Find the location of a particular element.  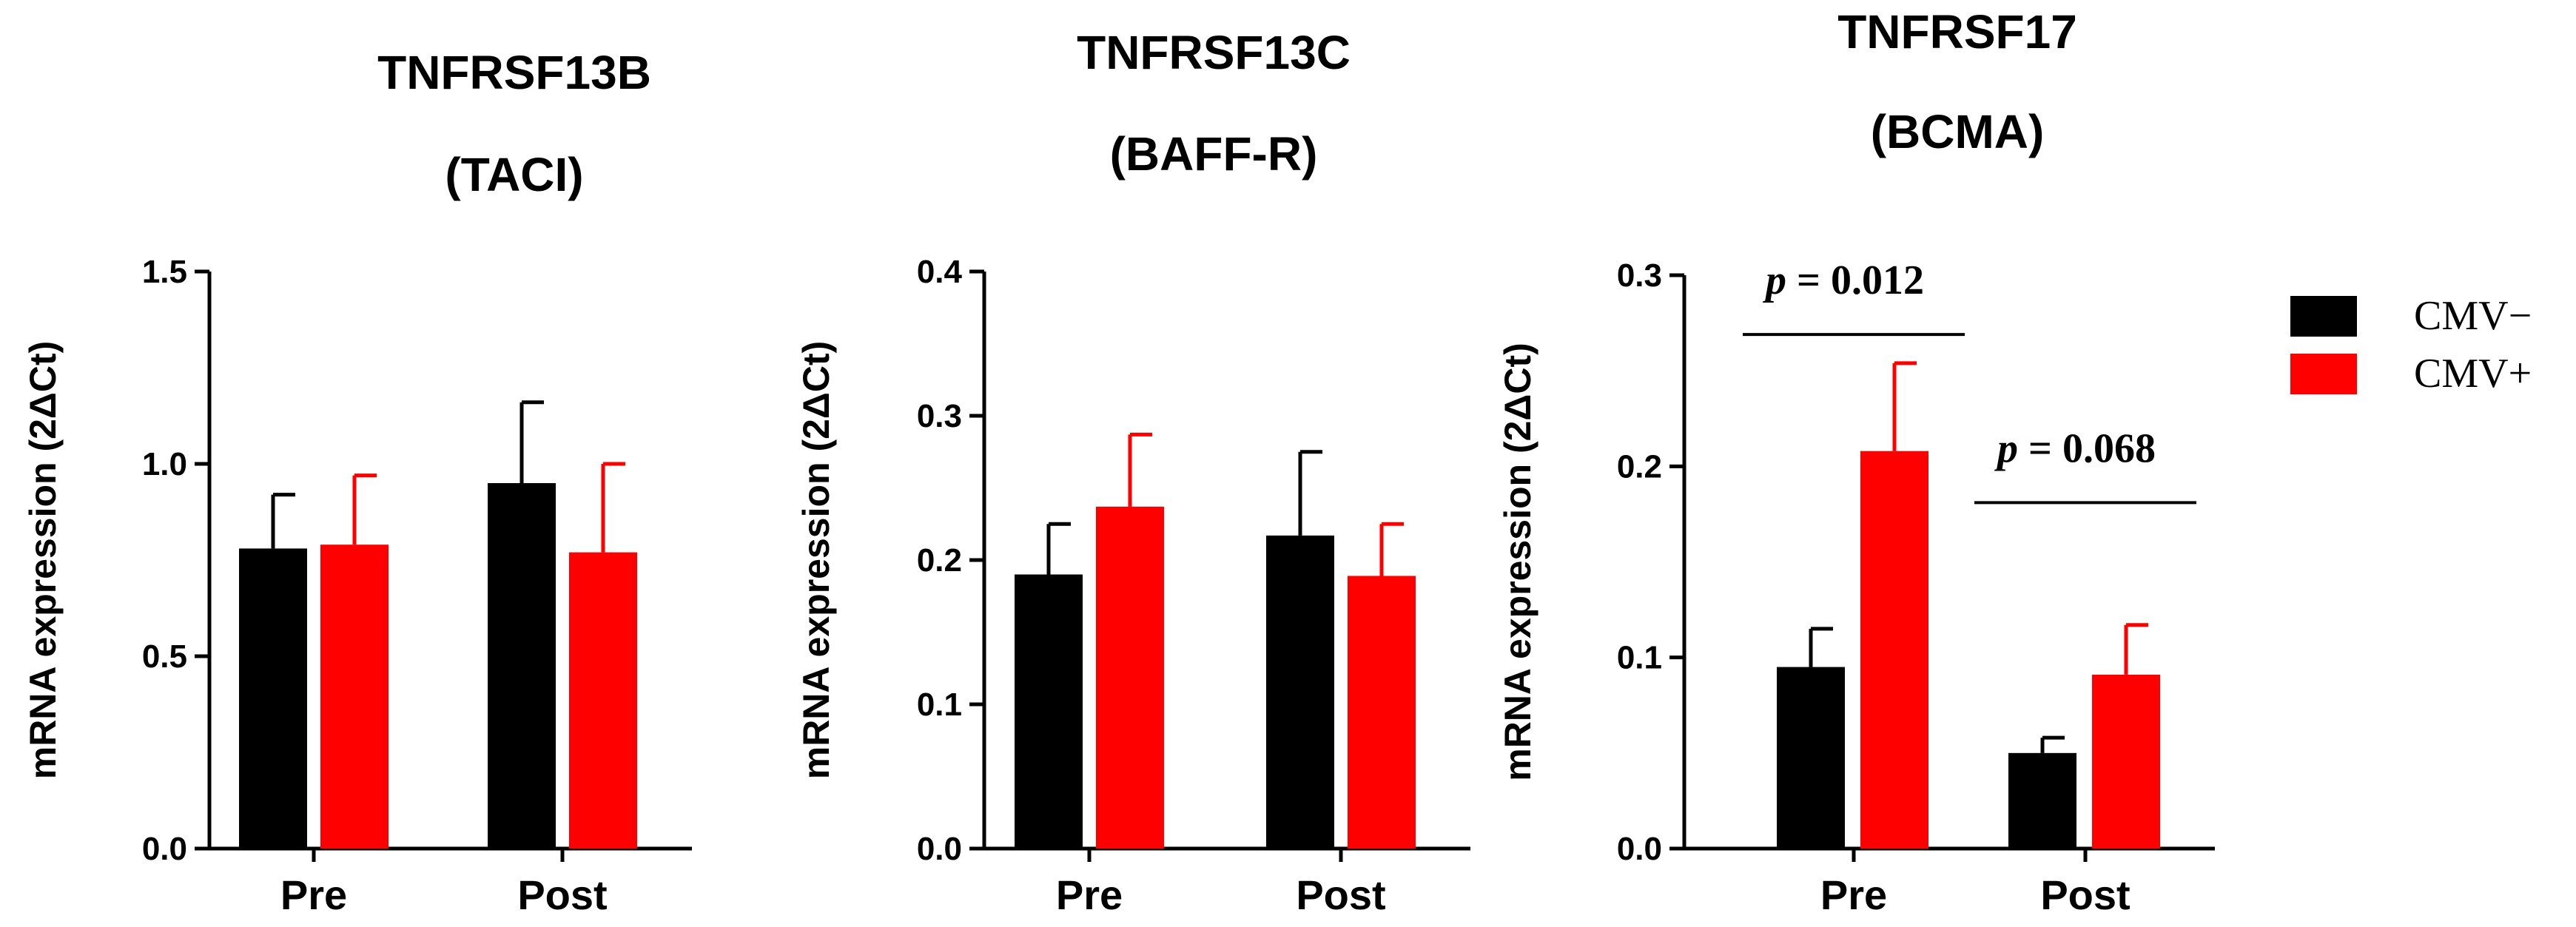

legend: CMV− CMV+ is located at coordinates (2411, 345).